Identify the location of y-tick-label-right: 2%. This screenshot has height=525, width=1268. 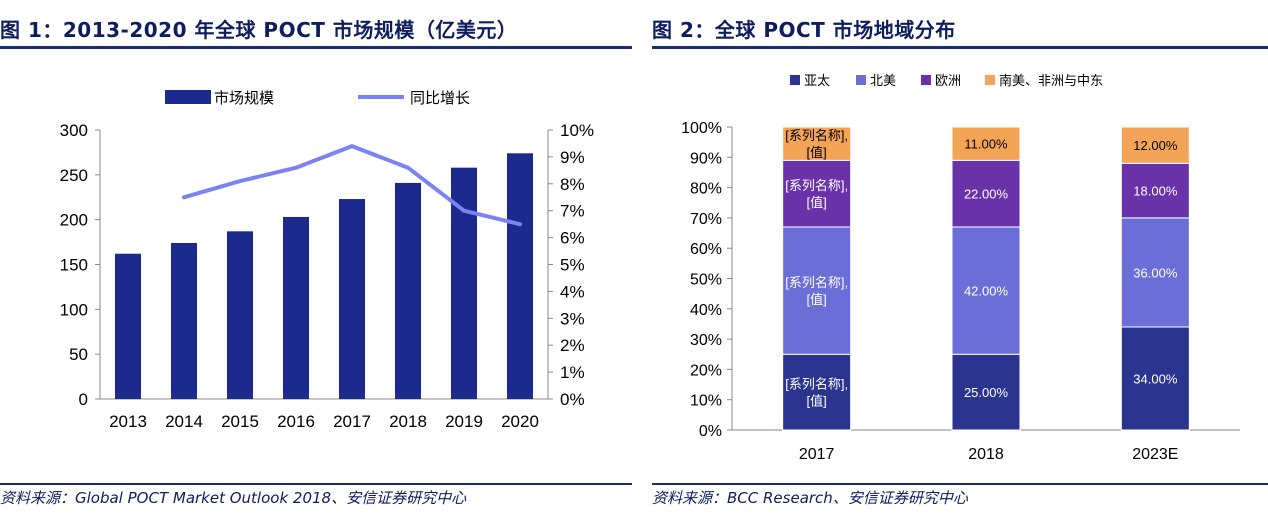
(572, 345).